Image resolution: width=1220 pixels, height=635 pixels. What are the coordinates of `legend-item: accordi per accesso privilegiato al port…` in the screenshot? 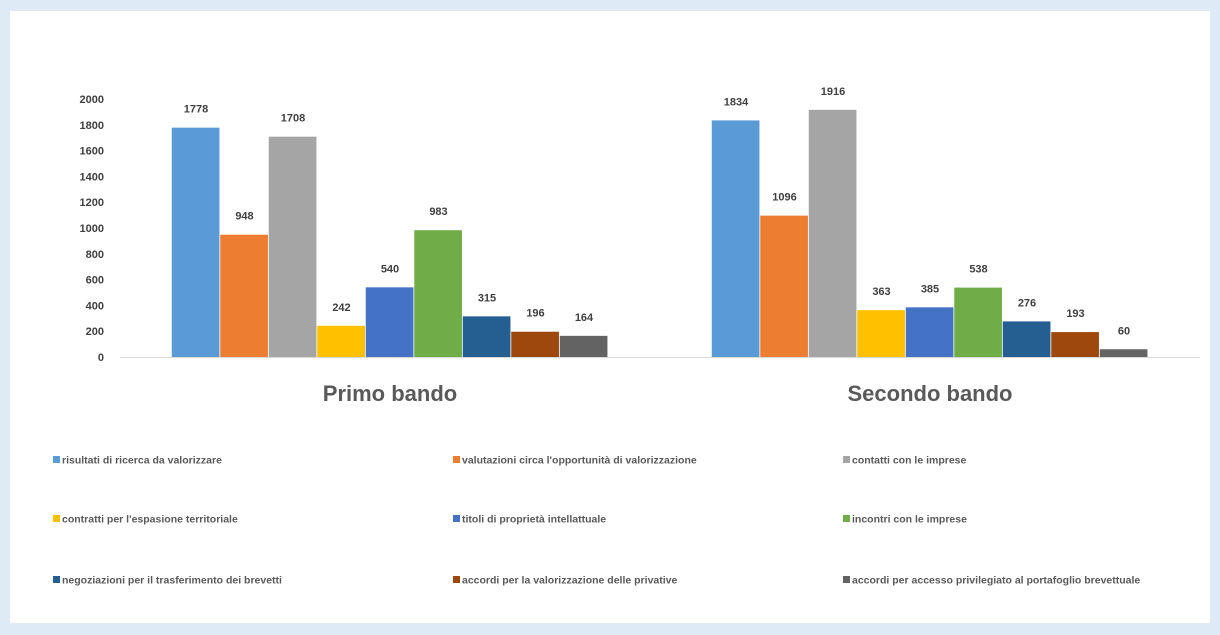 It's located at (991, 581).